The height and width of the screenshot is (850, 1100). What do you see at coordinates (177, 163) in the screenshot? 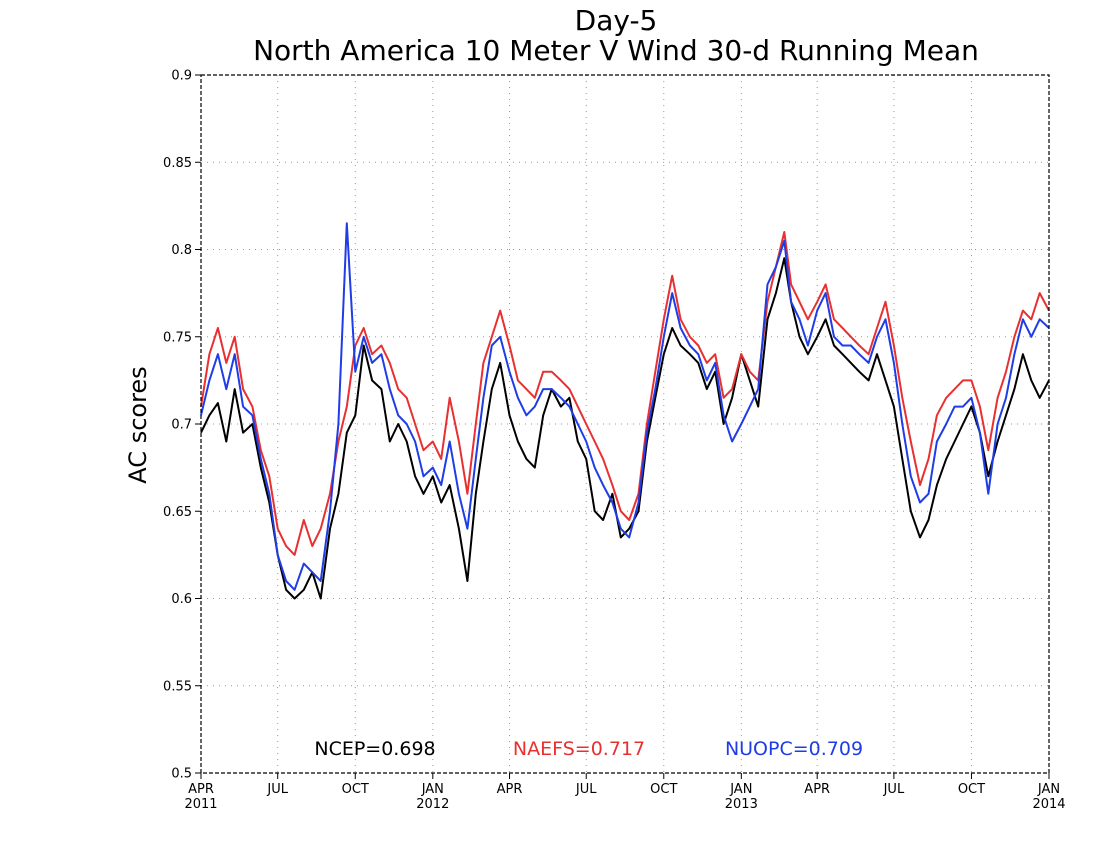
I see `y-tick-label: 0.85` at bounding box center [177, 163].